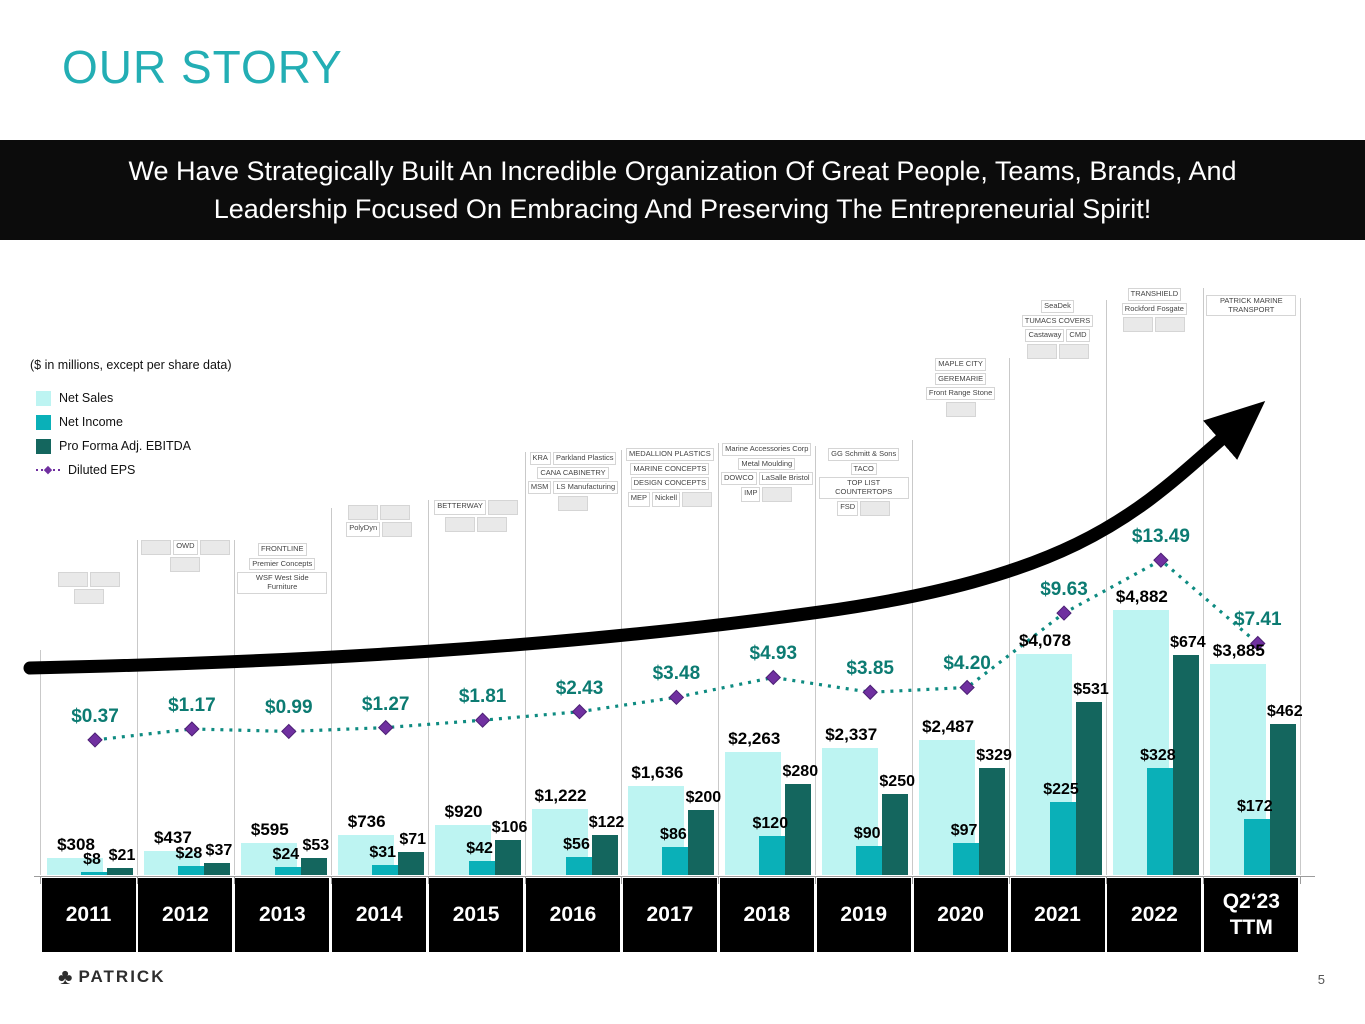 This screenshot has height=1024, width=1365. Describe the element at coordinates (1188, 643) in the screenshot. I see `ebitda-label: $674` at that location.